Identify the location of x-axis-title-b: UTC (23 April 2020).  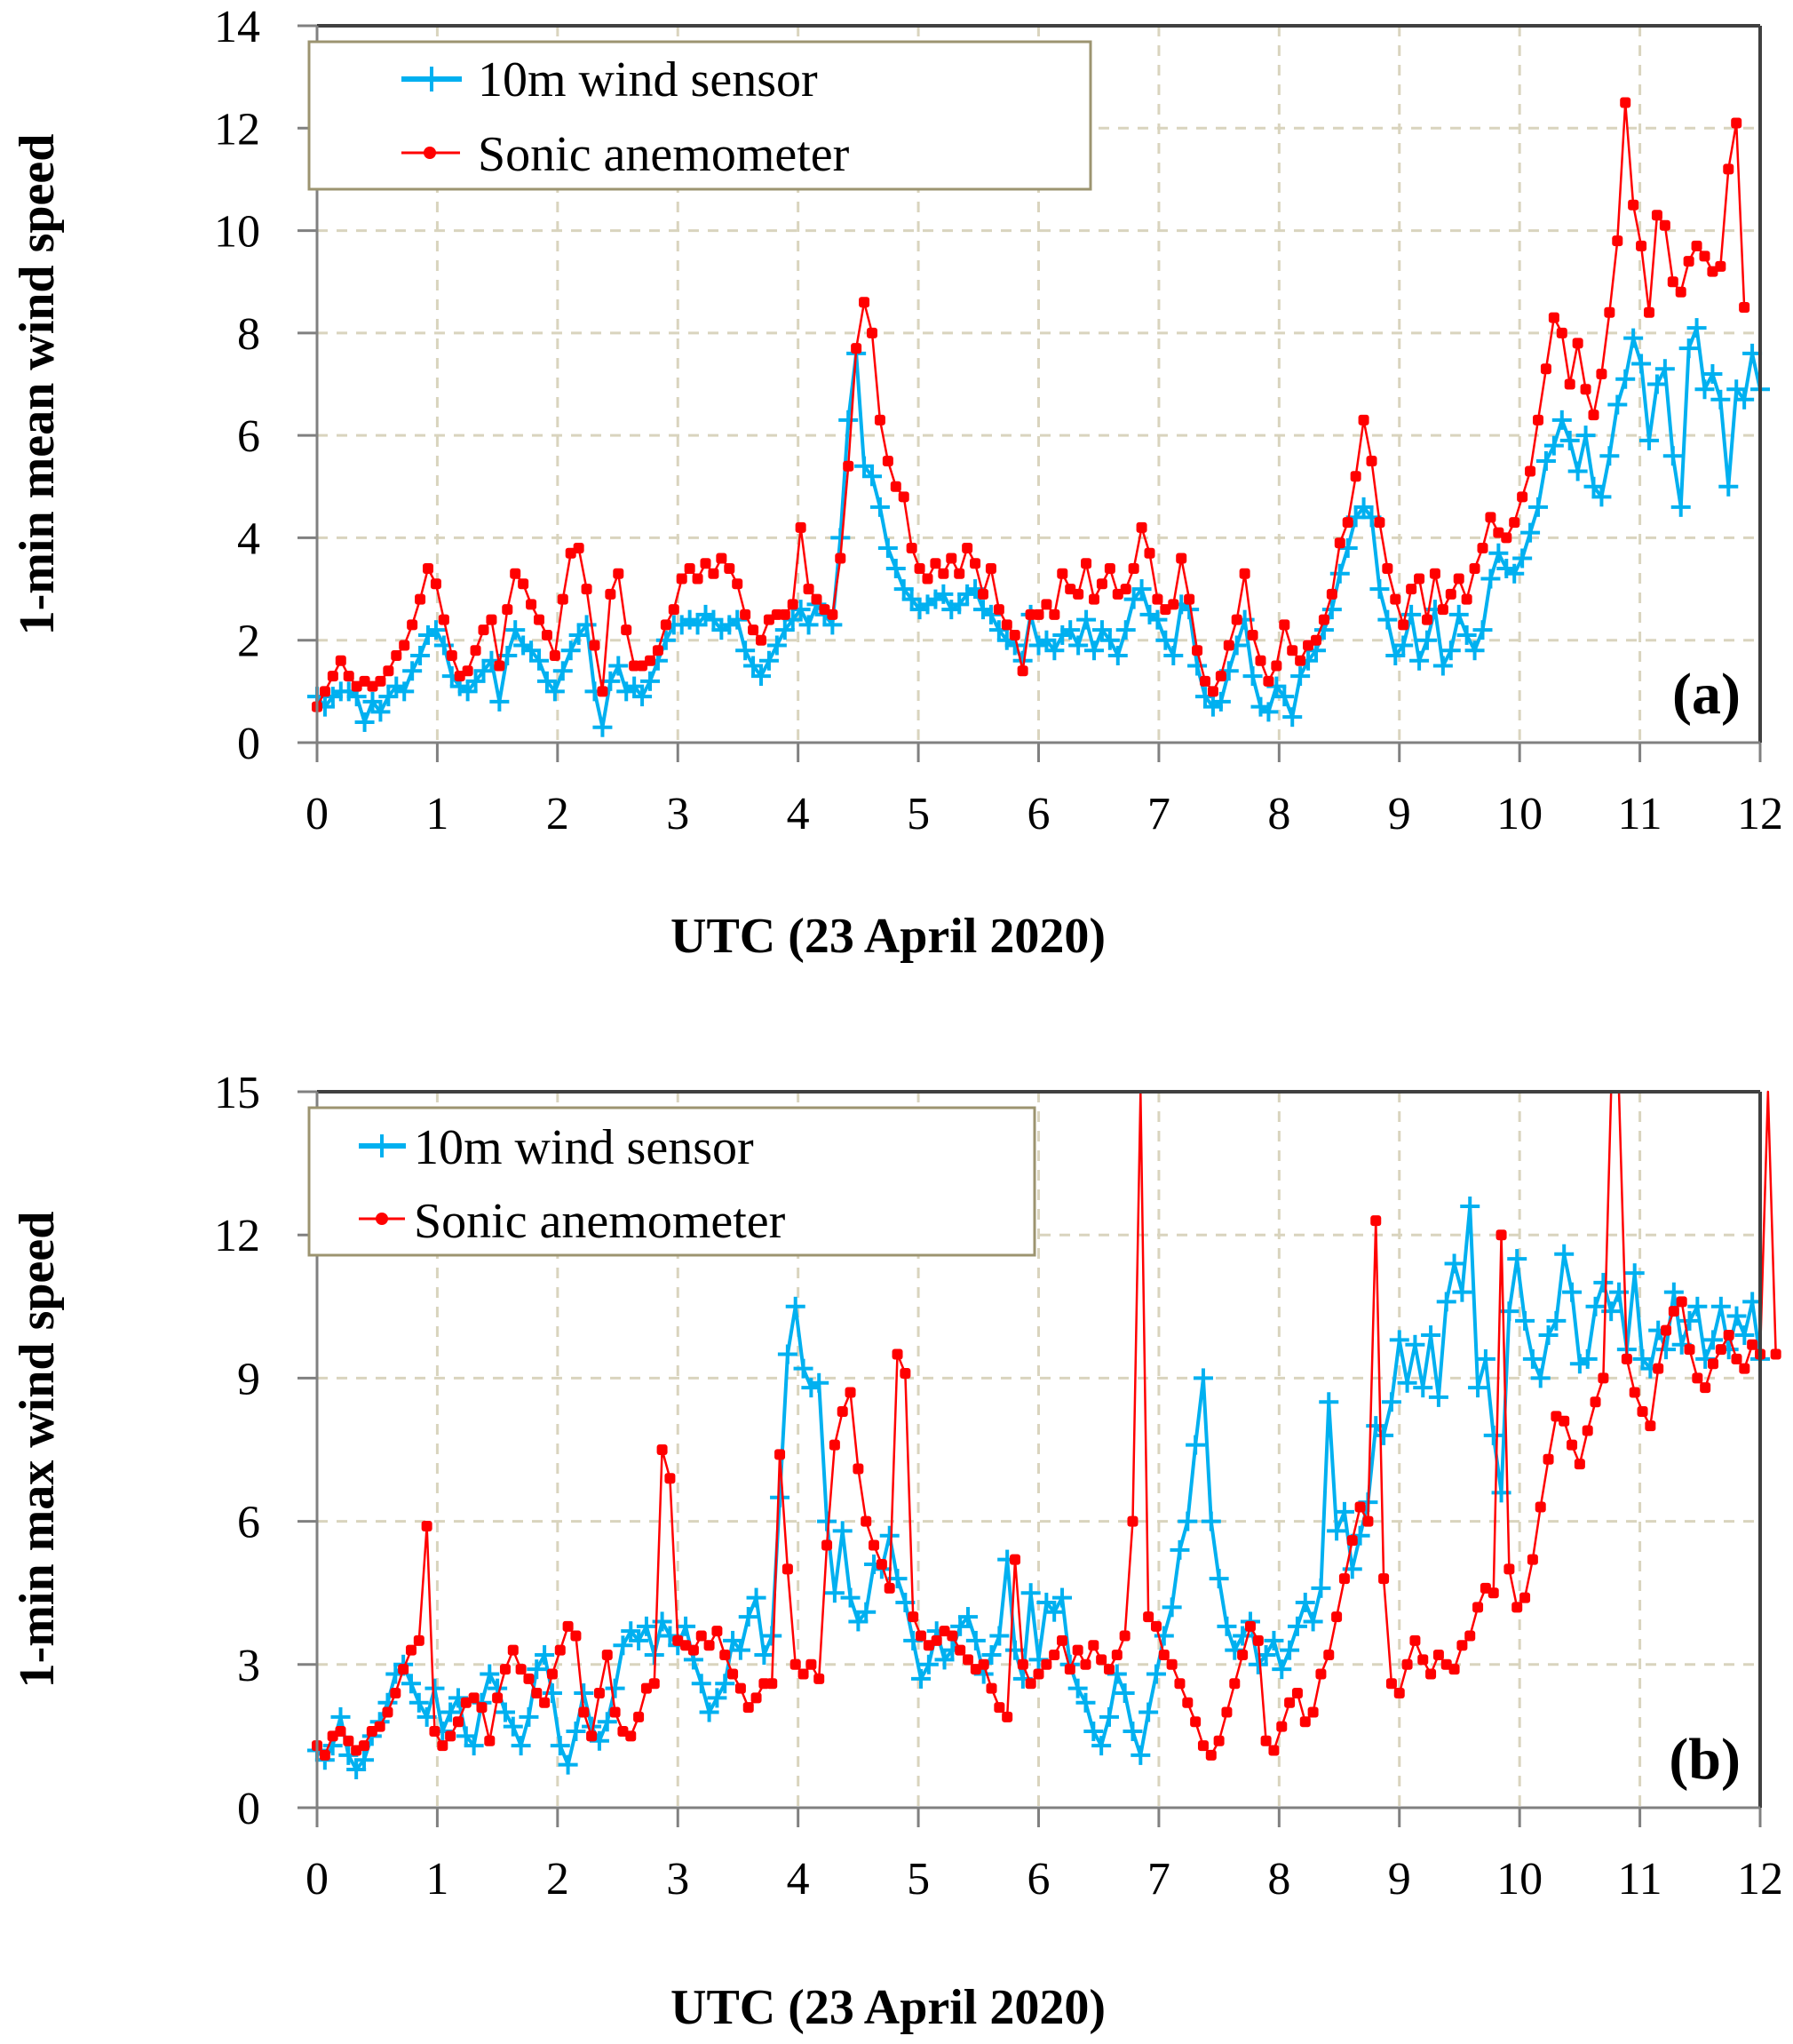
(888, 2007).